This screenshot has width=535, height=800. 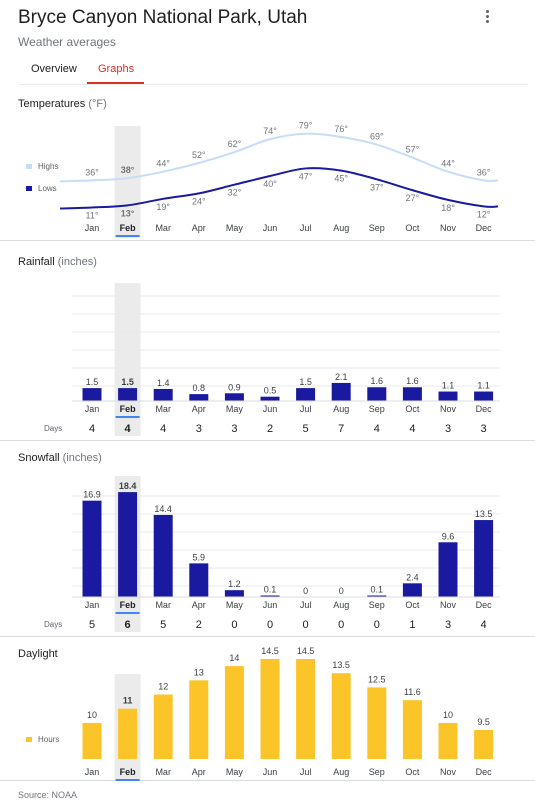 I want to click on rainfall-month-label: Mar, so click(x=163, y=409).